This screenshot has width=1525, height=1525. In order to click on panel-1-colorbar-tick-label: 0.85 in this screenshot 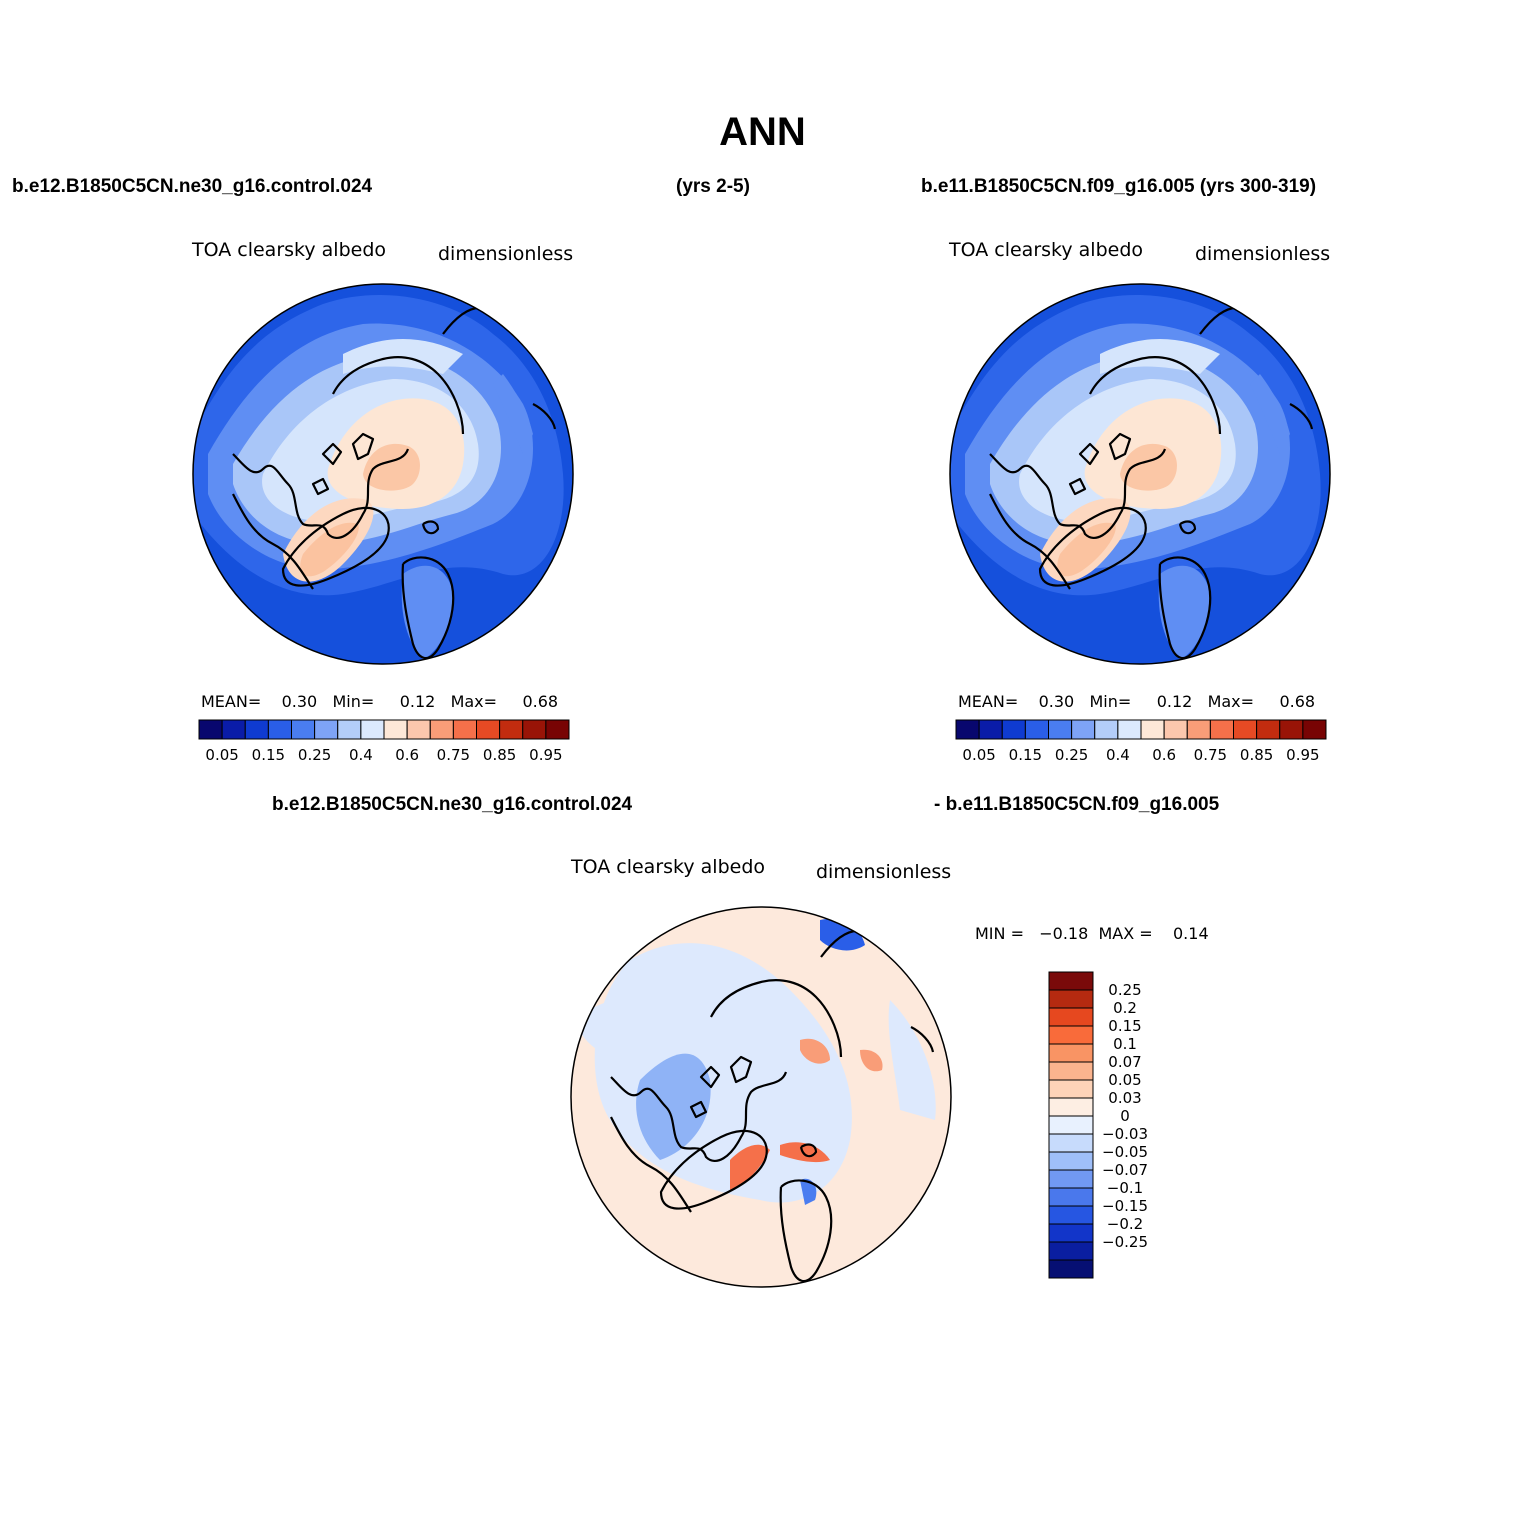, I will do `click(499, 755)`.